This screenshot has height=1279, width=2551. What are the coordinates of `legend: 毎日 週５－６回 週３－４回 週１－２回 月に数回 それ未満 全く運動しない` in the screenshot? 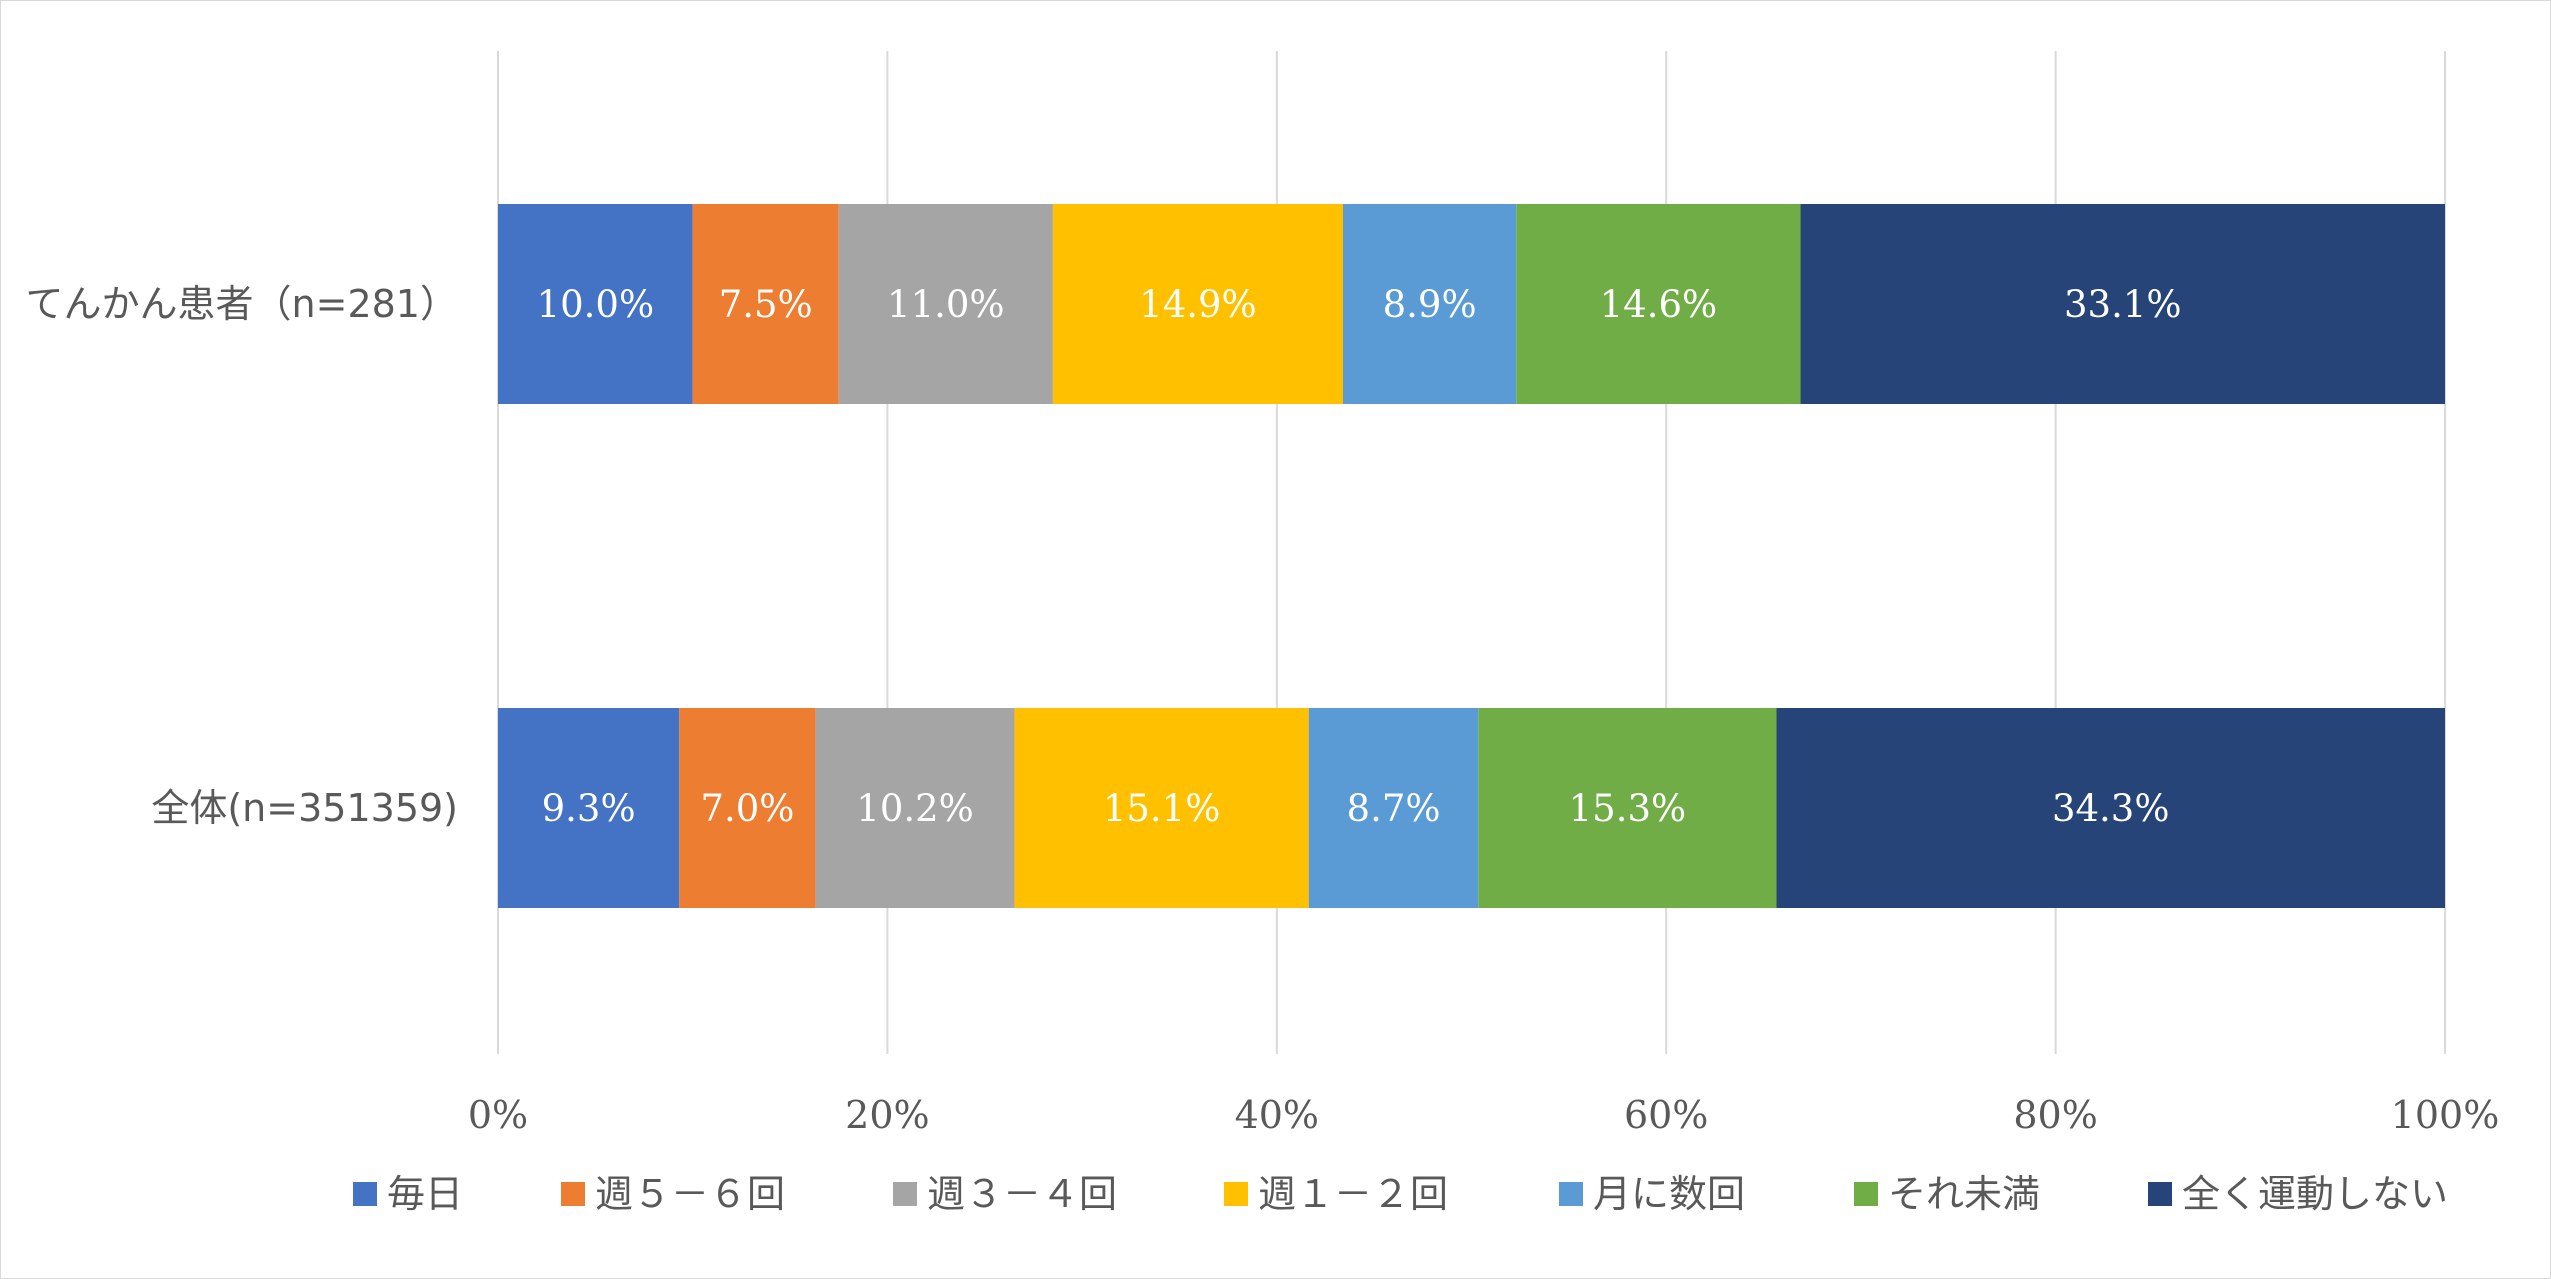 It's located at (1400, 1194).